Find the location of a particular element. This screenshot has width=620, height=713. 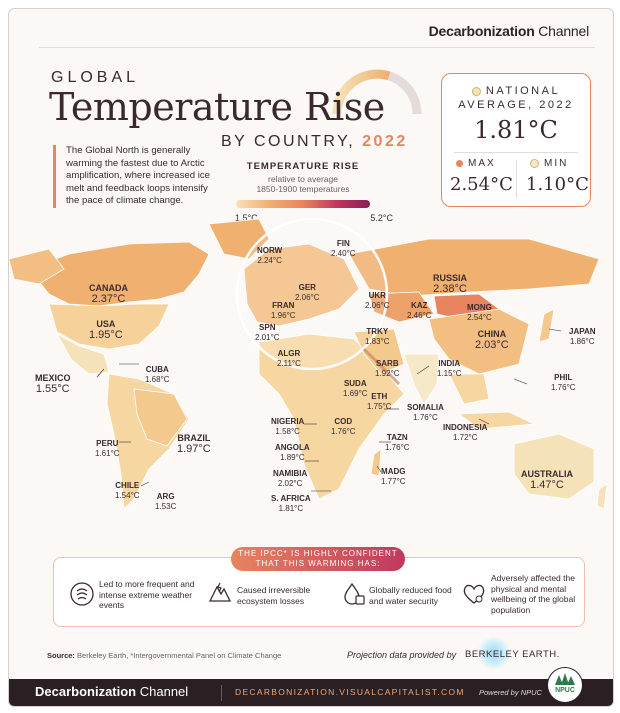

label-peru: PERU 1.61°C is located at coordinates (107, 448).